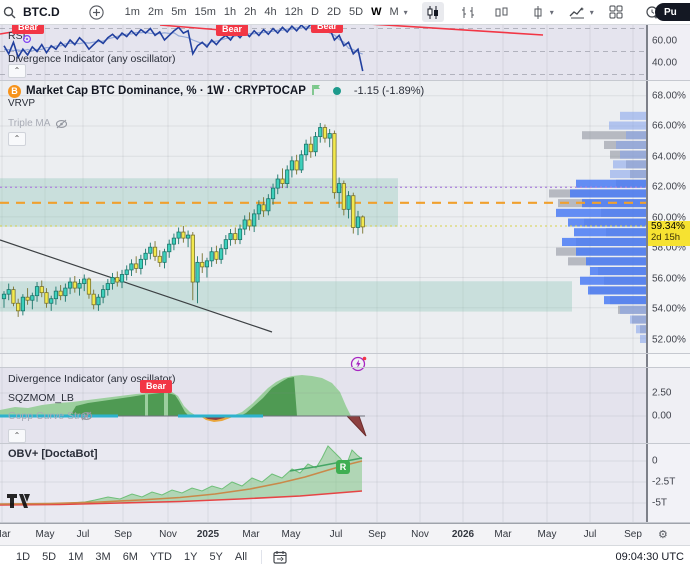 This screenshot has width=690, height=566. I want to click on current-price: 59.34%, so click(668, 226).